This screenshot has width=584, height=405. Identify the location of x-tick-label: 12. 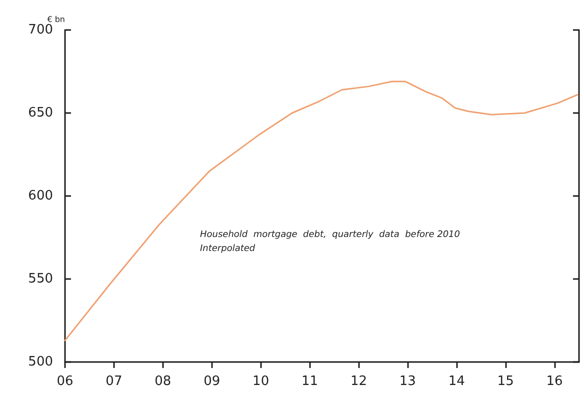
(358, 381).